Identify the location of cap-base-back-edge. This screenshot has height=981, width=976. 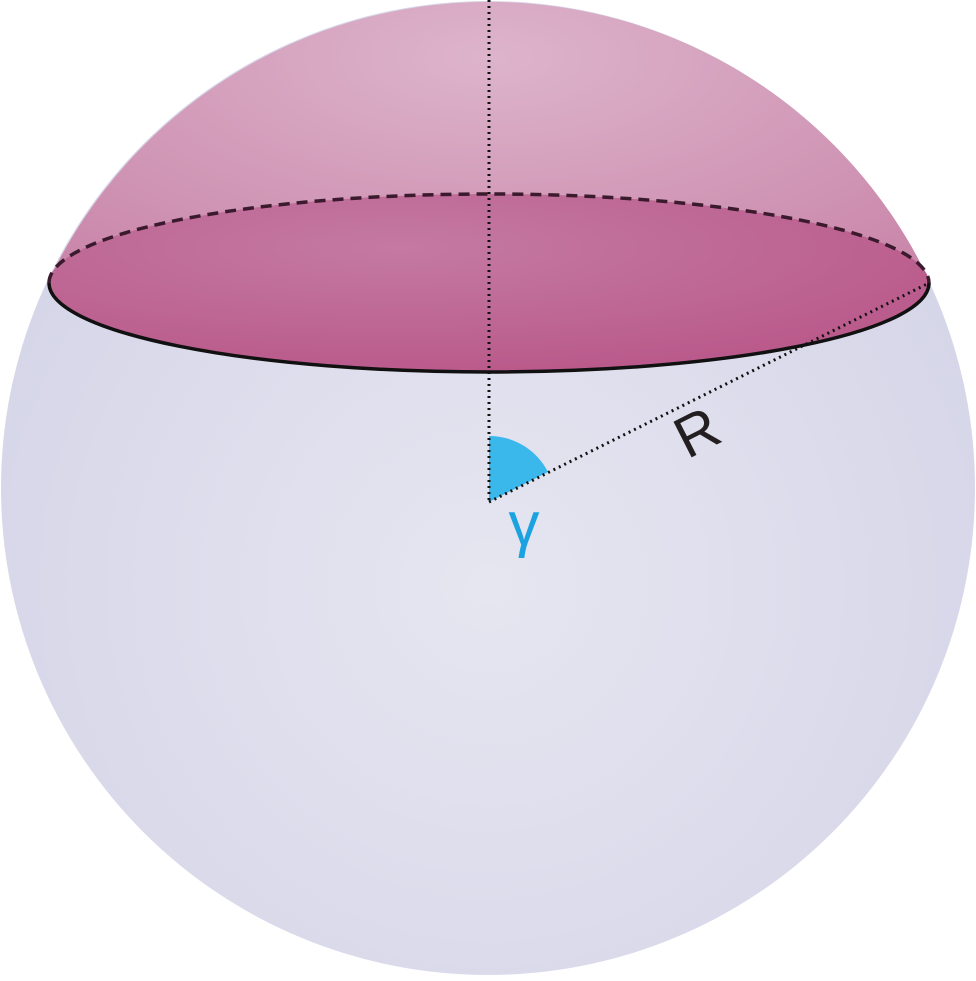
(489, 238).